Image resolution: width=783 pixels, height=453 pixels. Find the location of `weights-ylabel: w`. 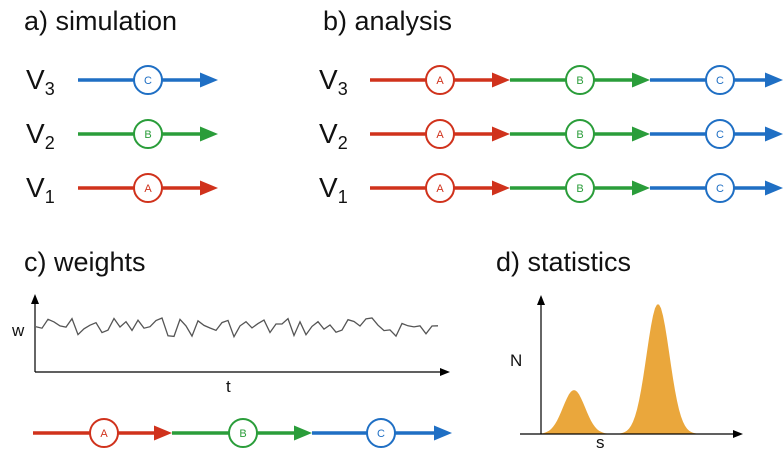

weights-ylabel: w is located at coordinates (18, 330).